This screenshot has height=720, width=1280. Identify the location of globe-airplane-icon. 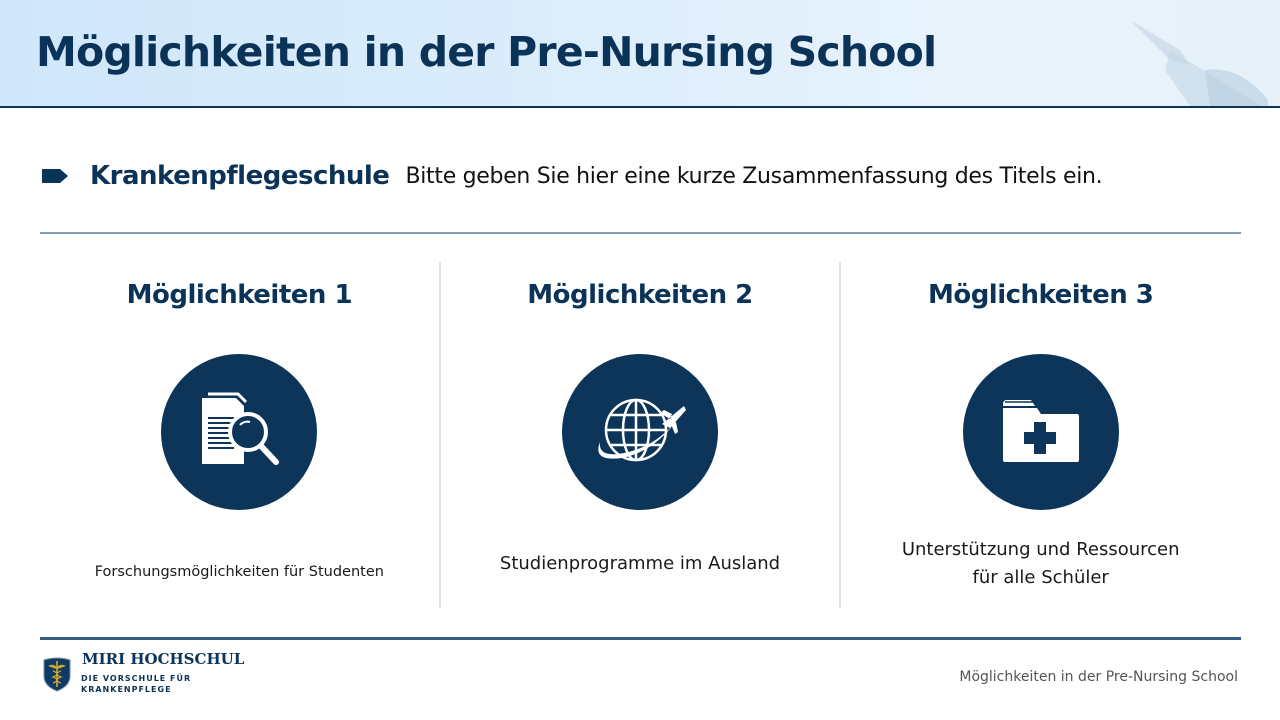
(642, 430).